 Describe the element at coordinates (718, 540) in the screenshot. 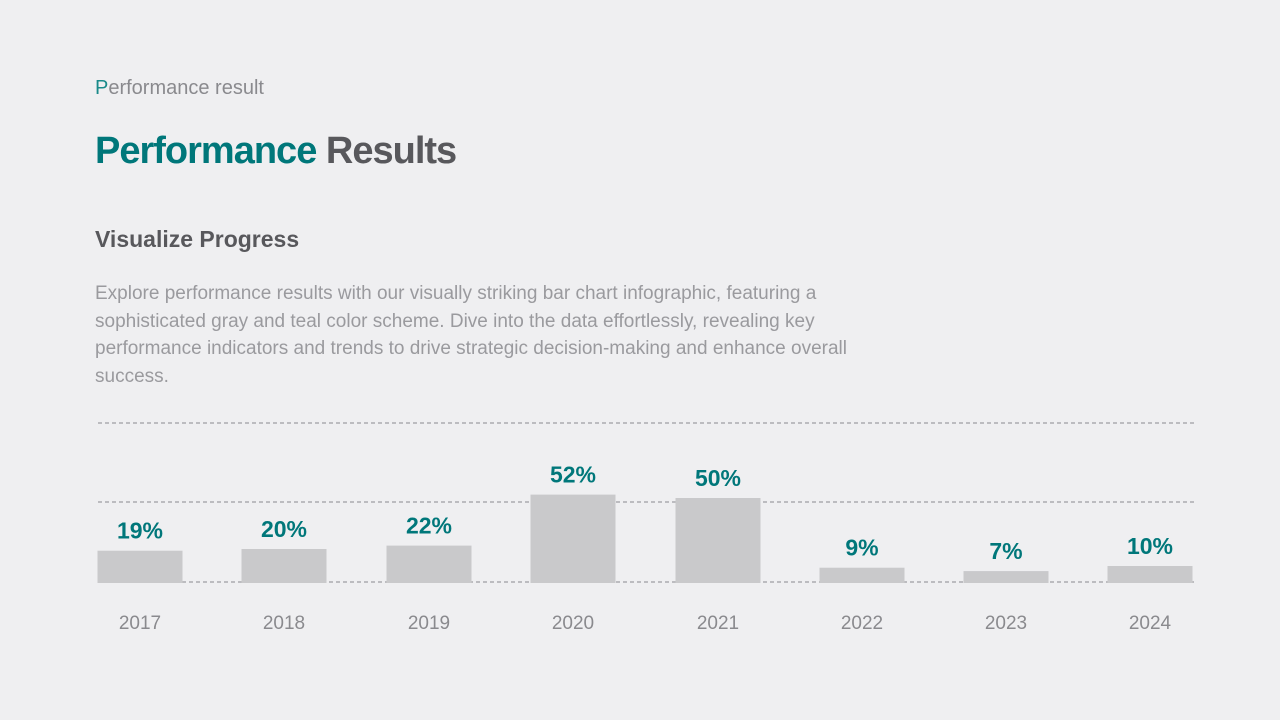

I see `bar-2021` at that location.